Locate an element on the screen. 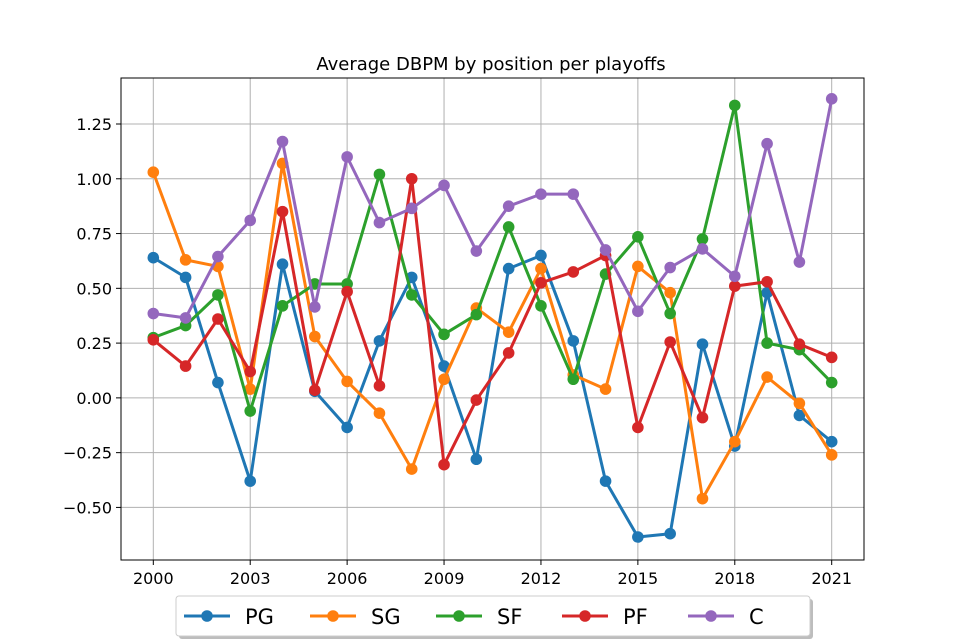 The height and width of the screenshot is (640, 960). x-tick-label: 2009 is located at coordinates (444, 578).